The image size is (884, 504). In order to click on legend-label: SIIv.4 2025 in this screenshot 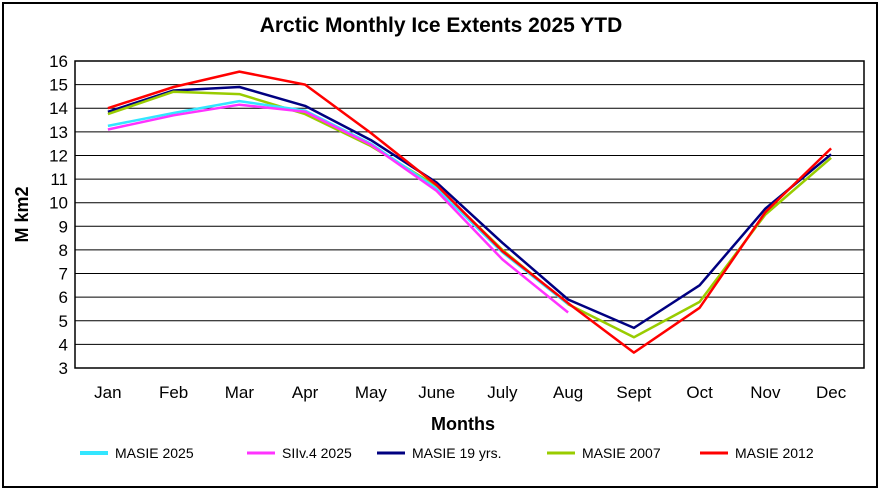, I will do `click(317, 453)`.